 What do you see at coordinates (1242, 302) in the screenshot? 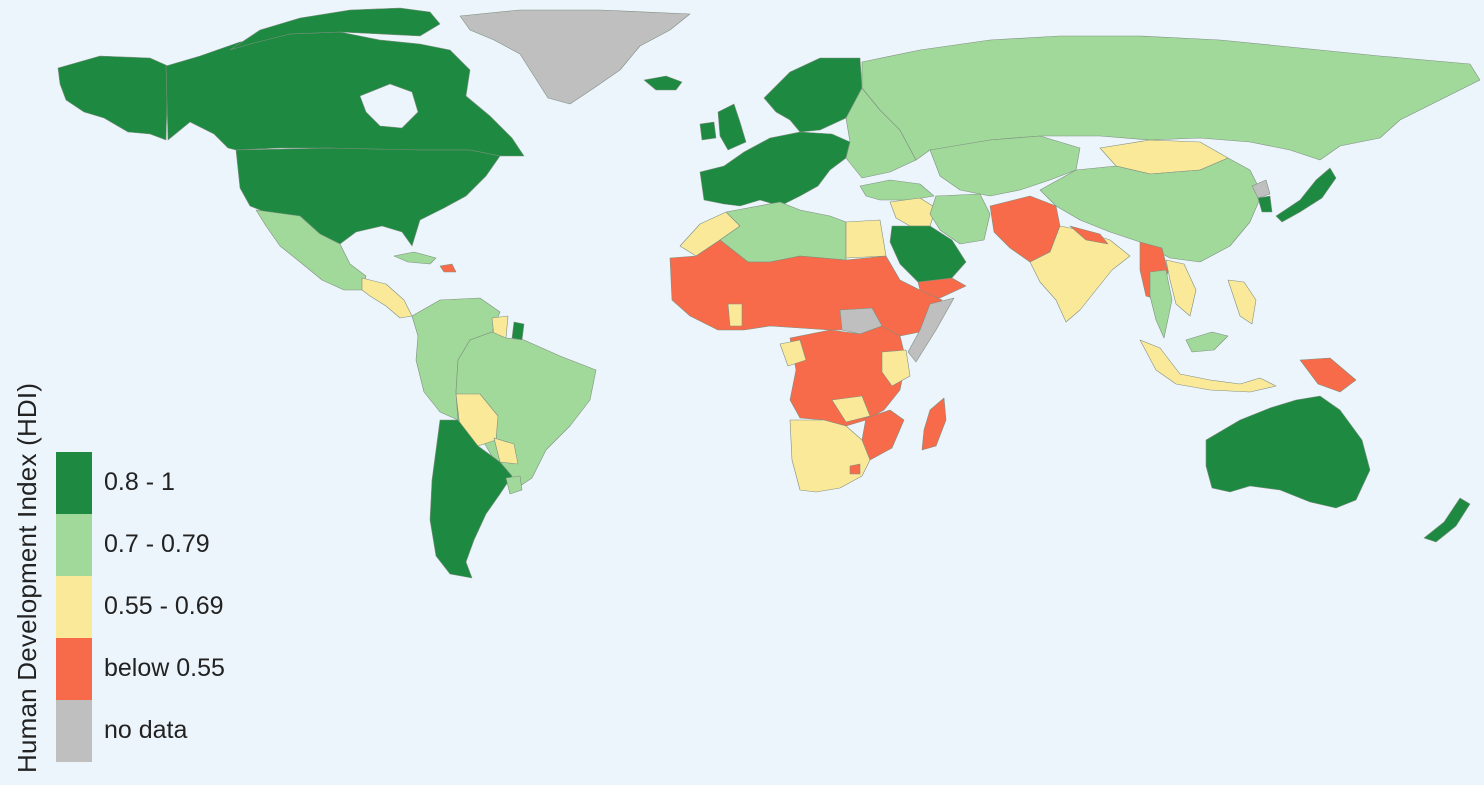
I see `region-philippines` at bounding box center [1242, 302].